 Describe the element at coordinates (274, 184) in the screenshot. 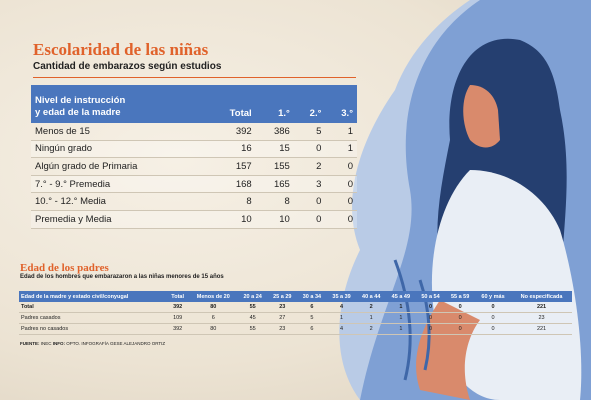

I see `table-cell: 165` at that location.